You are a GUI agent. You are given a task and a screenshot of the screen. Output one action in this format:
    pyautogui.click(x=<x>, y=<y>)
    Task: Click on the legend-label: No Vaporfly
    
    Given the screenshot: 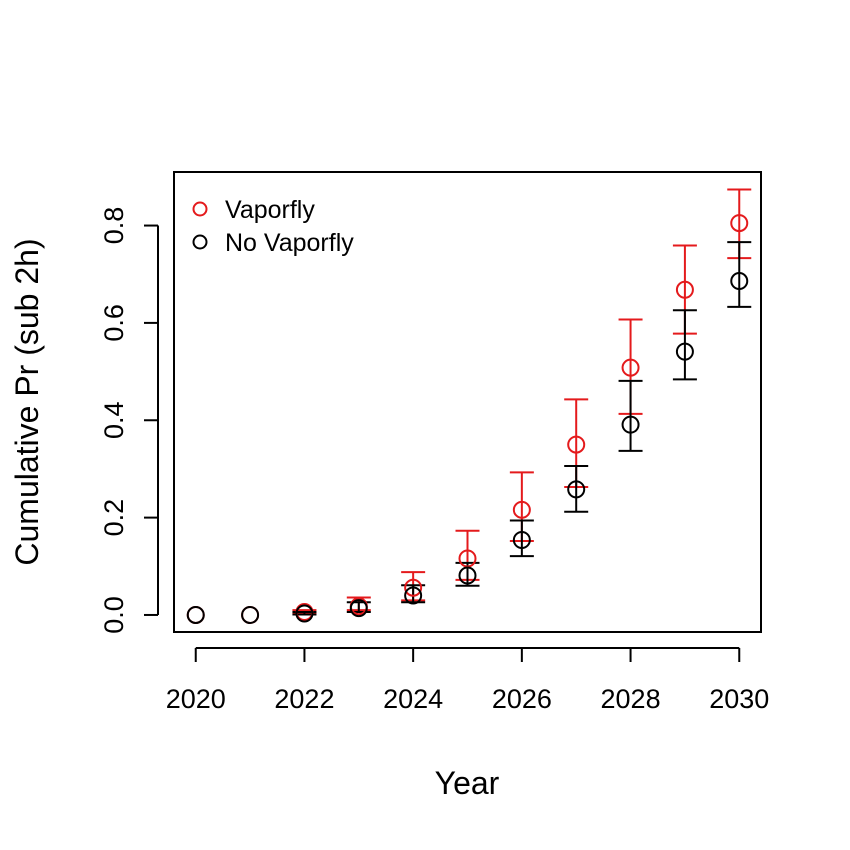 What is the action you would take?
    pyautogui.click(x=289, y=243)
    